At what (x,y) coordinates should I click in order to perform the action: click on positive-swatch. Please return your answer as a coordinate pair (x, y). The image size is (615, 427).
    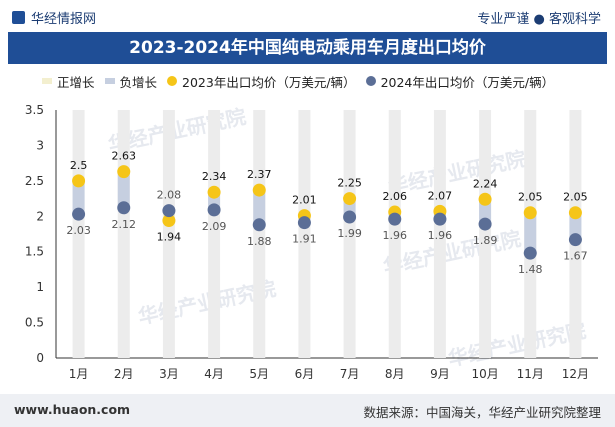
    Looking at the image, I should click on (47, 81).